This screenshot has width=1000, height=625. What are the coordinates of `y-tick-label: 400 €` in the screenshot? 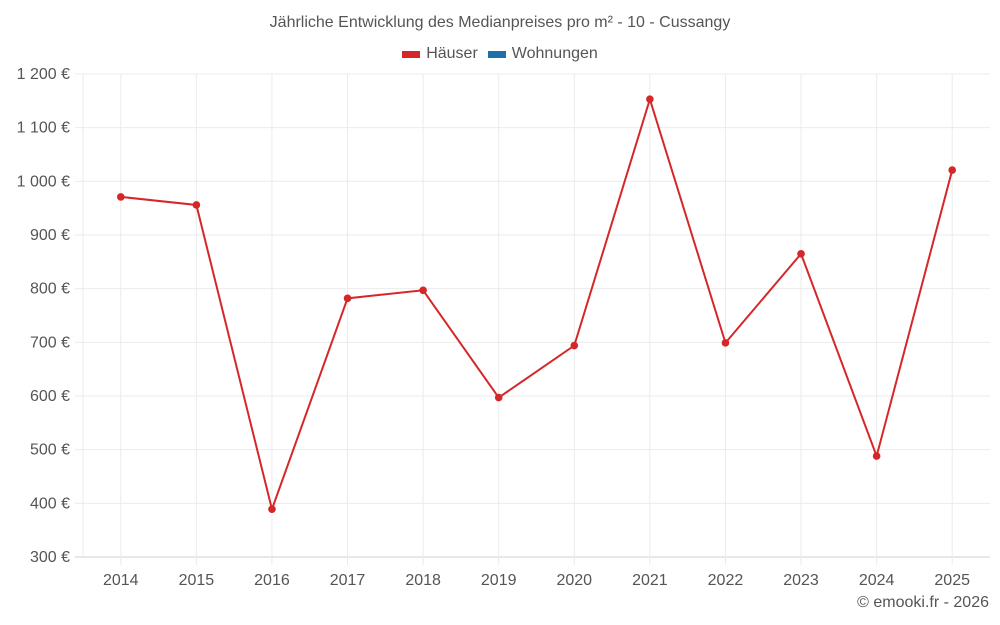 It's located at (50, 503).